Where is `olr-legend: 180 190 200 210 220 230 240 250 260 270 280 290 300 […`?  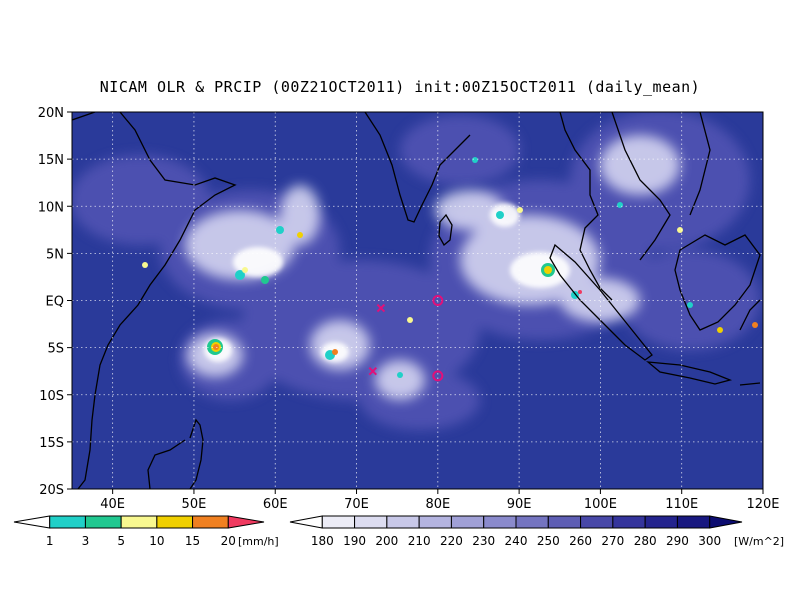
olr-legend: 180 190 200 210 220 230 240 250 260 270 280 290 300 [… is located at coordinates (536, 531).